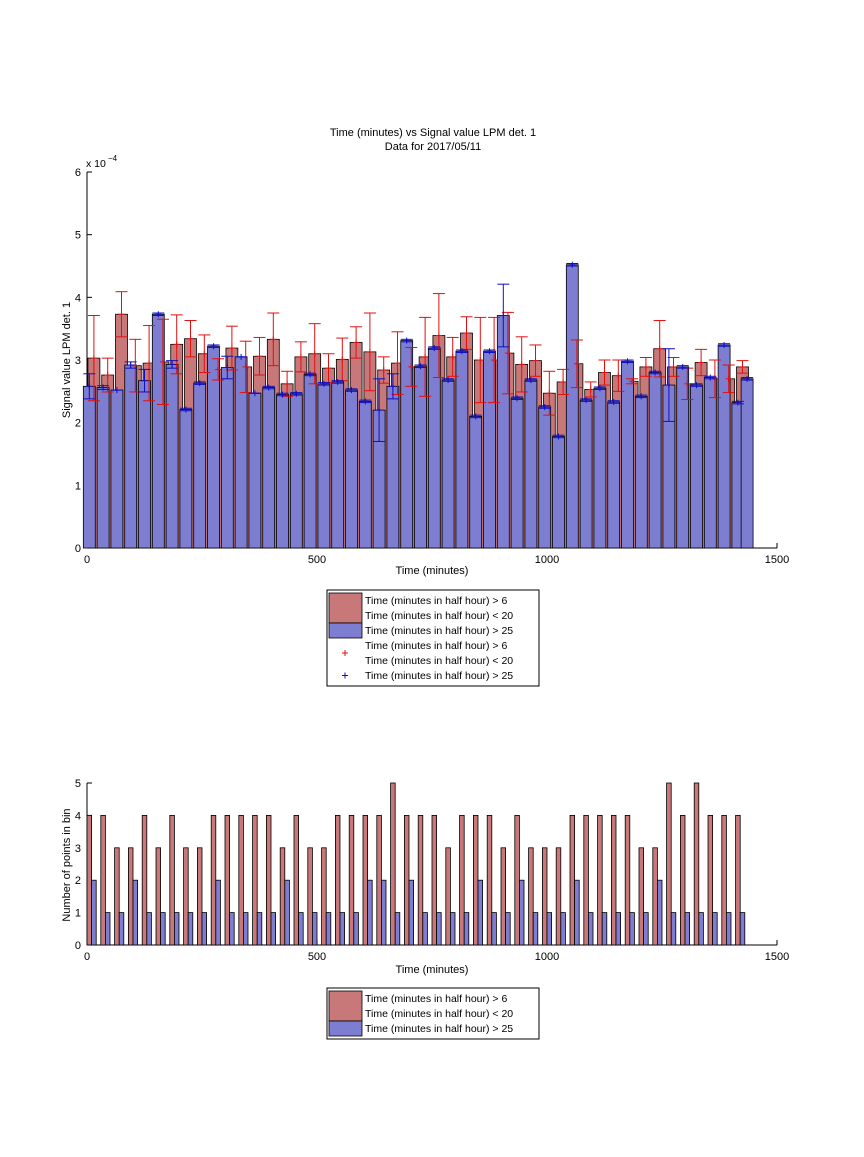 The width and height of the screenshot is (864, 1157). What do you see at coordinates (78, 946) in the screenshot?
I see `y-tick-label: 0` at bounding box center [78, 946].